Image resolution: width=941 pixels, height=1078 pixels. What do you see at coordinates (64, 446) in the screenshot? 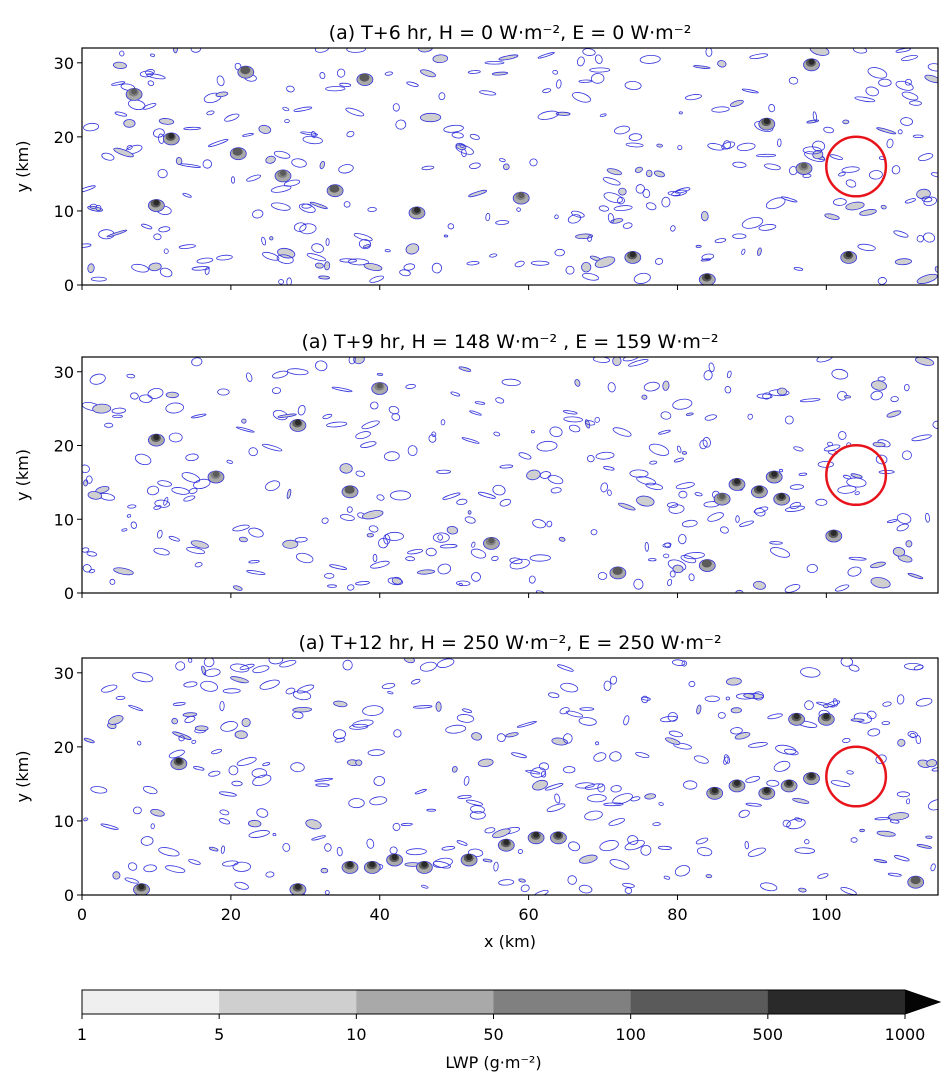
I see `y-tick-label: 20` at bounding box center [64, 446].